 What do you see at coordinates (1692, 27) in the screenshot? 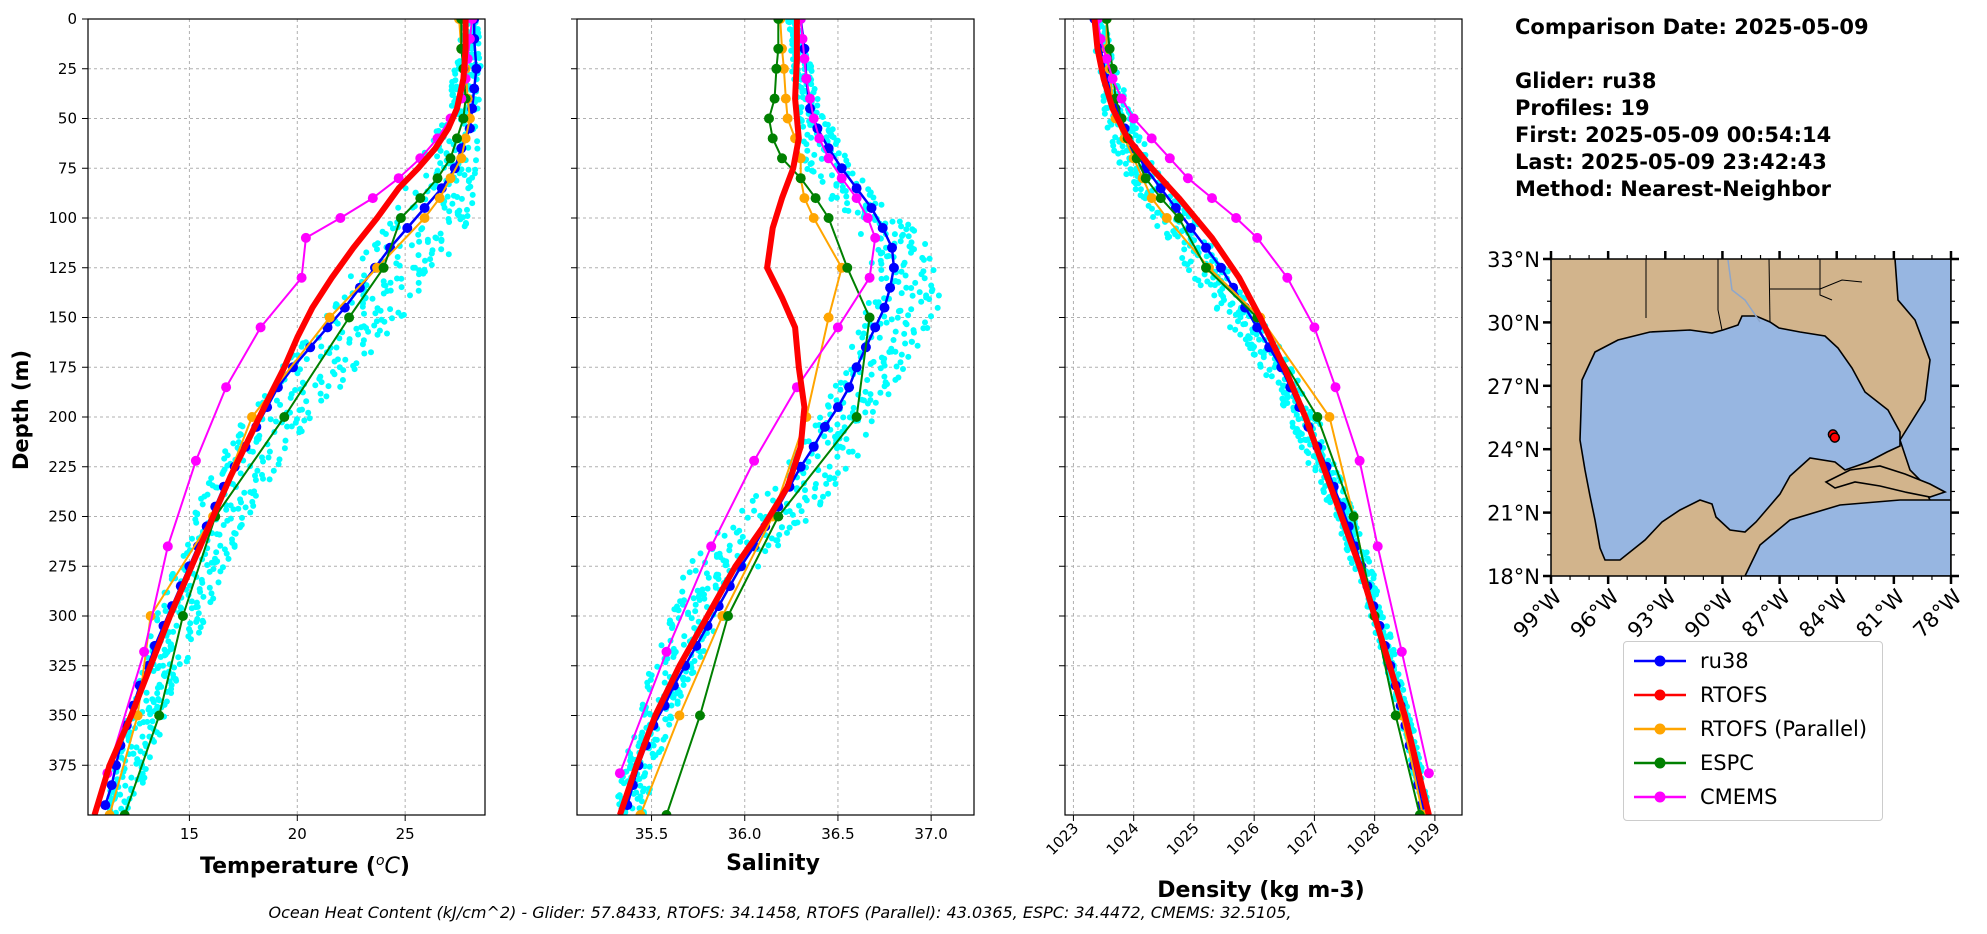
I see `comparison-date: Comparison Date: 2025-05-09` at bounding box center [1692, 27].